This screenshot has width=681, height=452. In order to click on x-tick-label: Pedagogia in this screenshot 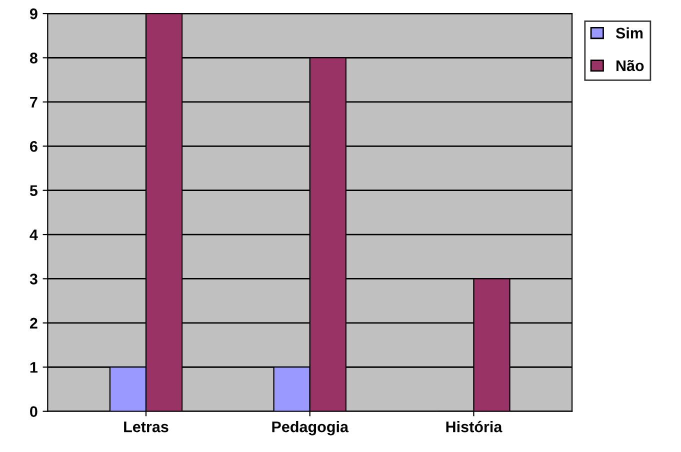, I will do `click(310, 428)`.